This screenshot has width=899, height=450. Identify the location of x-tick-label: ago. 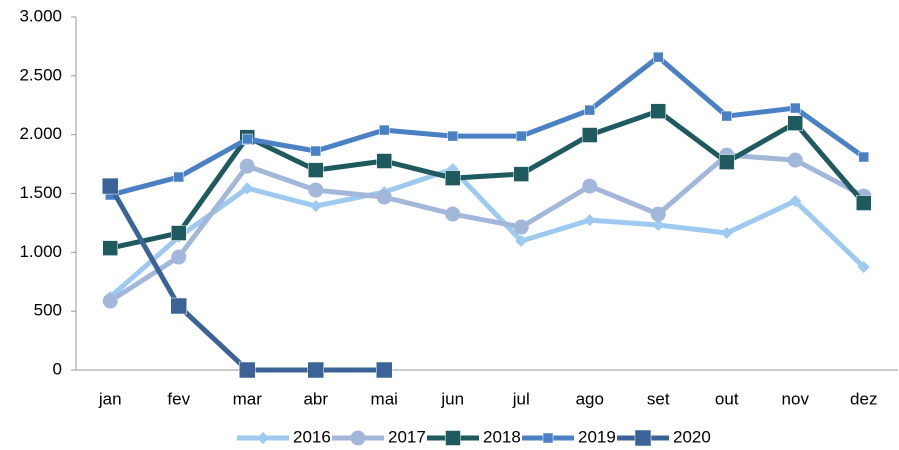
(590, 398).